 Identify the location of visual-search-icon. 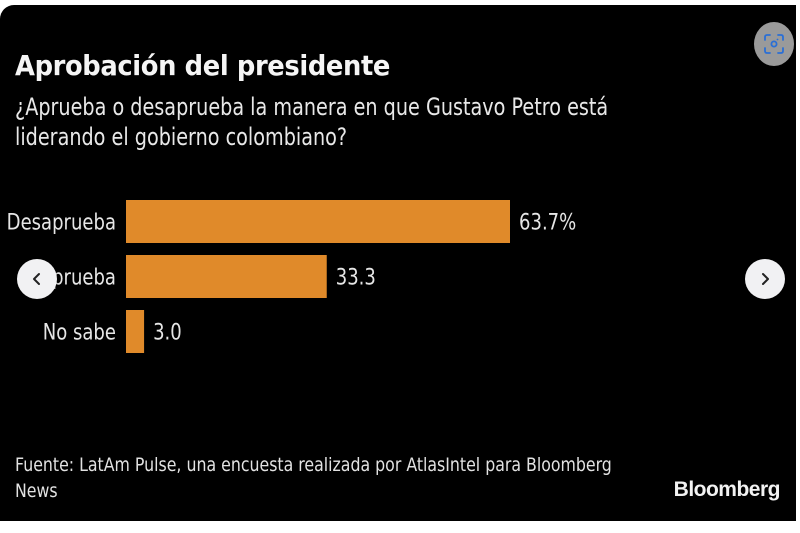
(774, 44).